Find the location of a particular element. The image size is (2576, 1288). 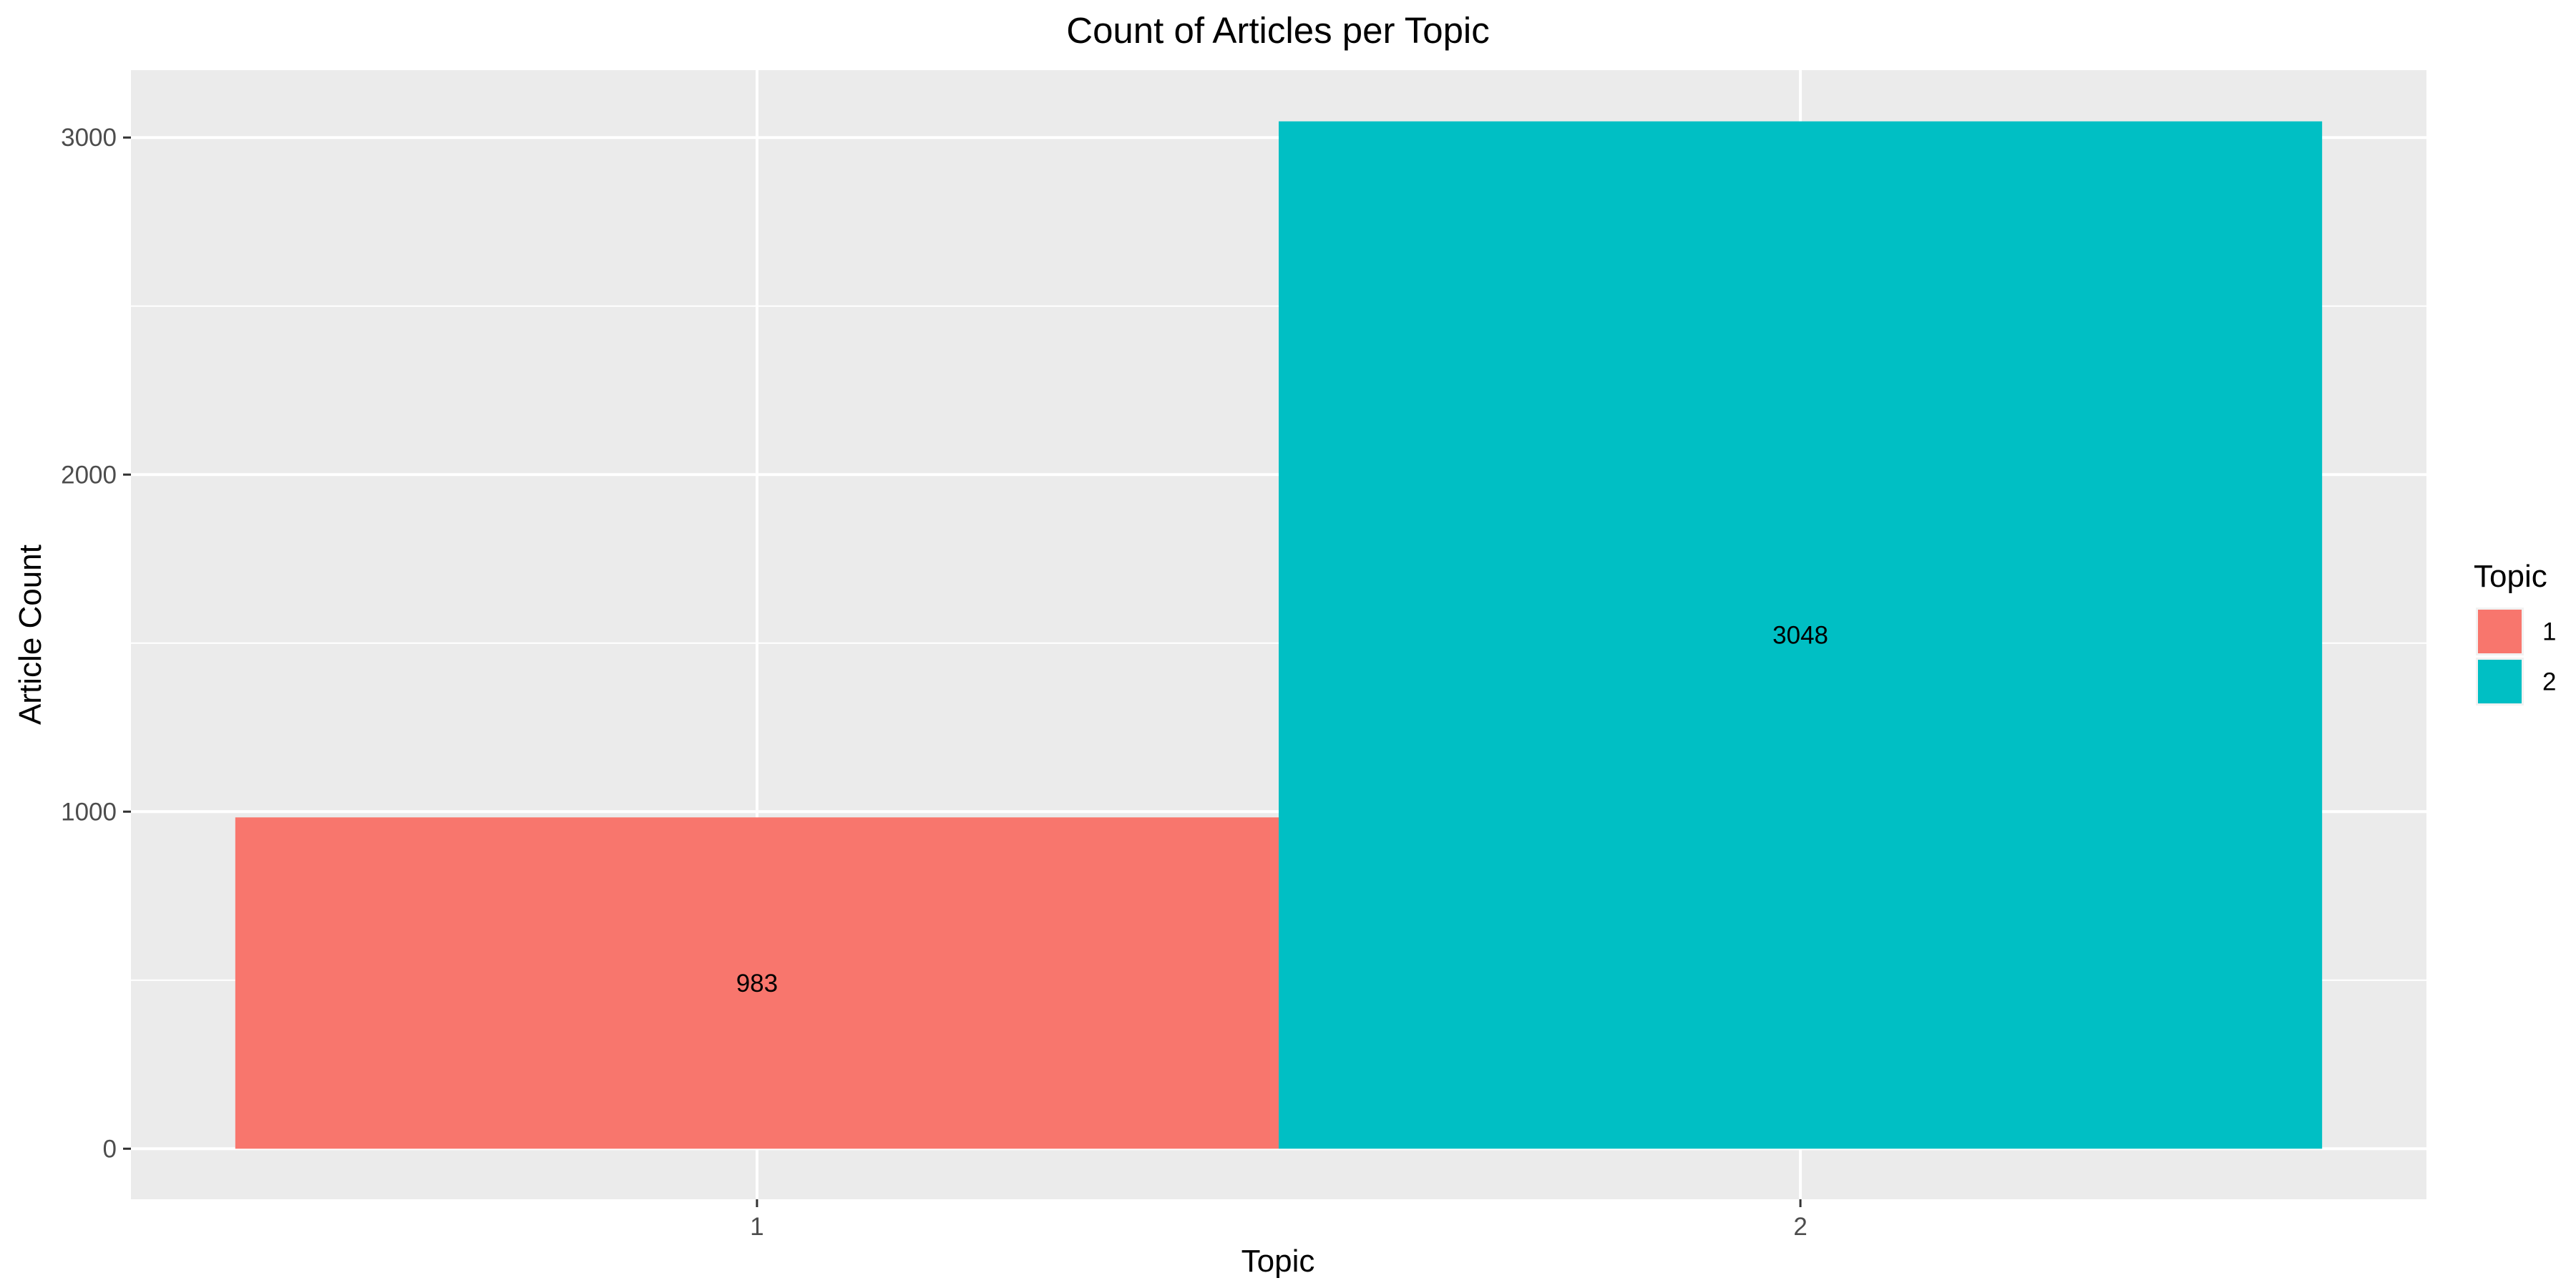

bar is located at coordinates (757, 983).